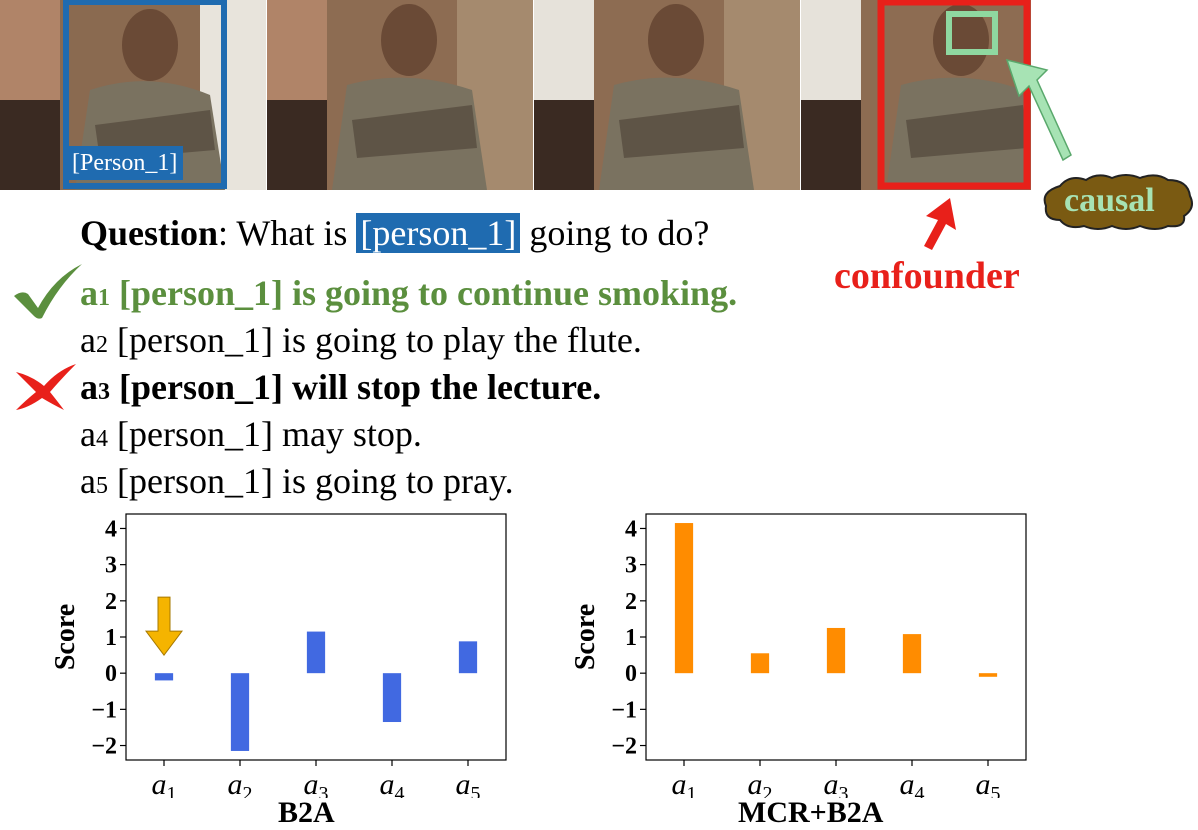  Describe the element at coordinates (88, 481) in the screenshot. I see `answer-5-prefix: a` at that location.